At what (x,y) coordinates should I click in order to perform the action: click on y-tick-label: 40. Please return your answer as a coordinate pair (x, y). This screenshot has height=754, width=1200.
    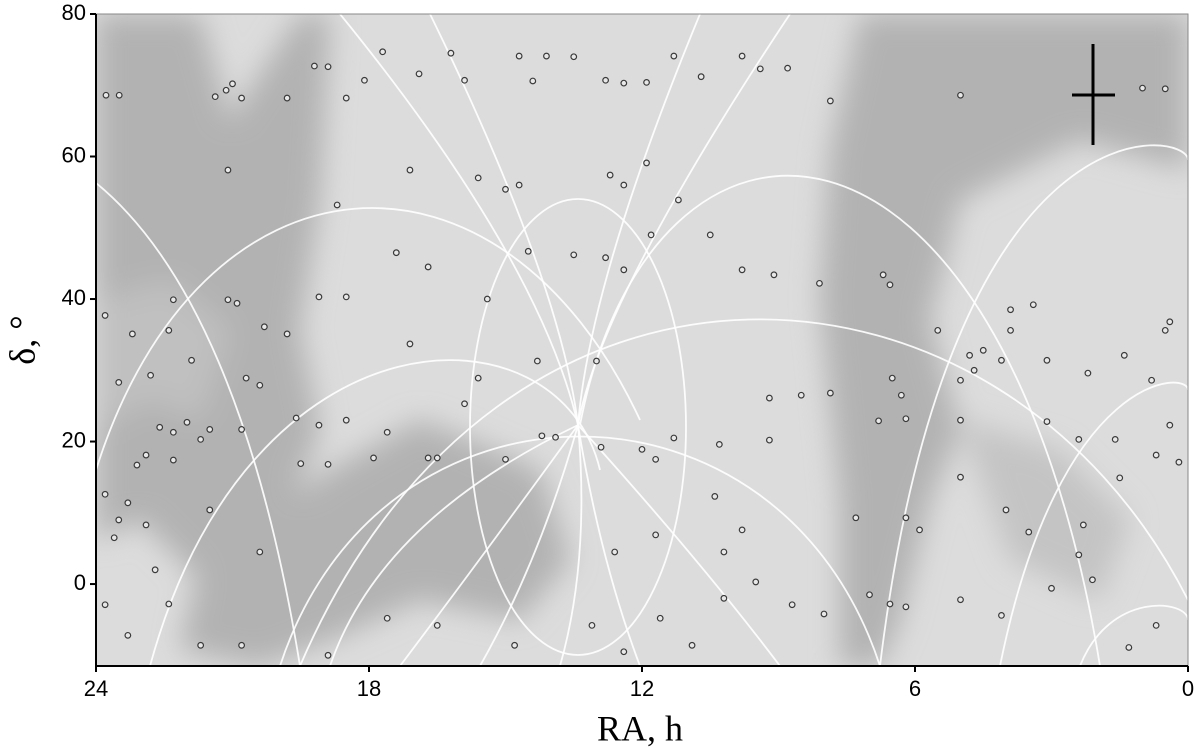
    Looking at the image, I should click on (74, 297).